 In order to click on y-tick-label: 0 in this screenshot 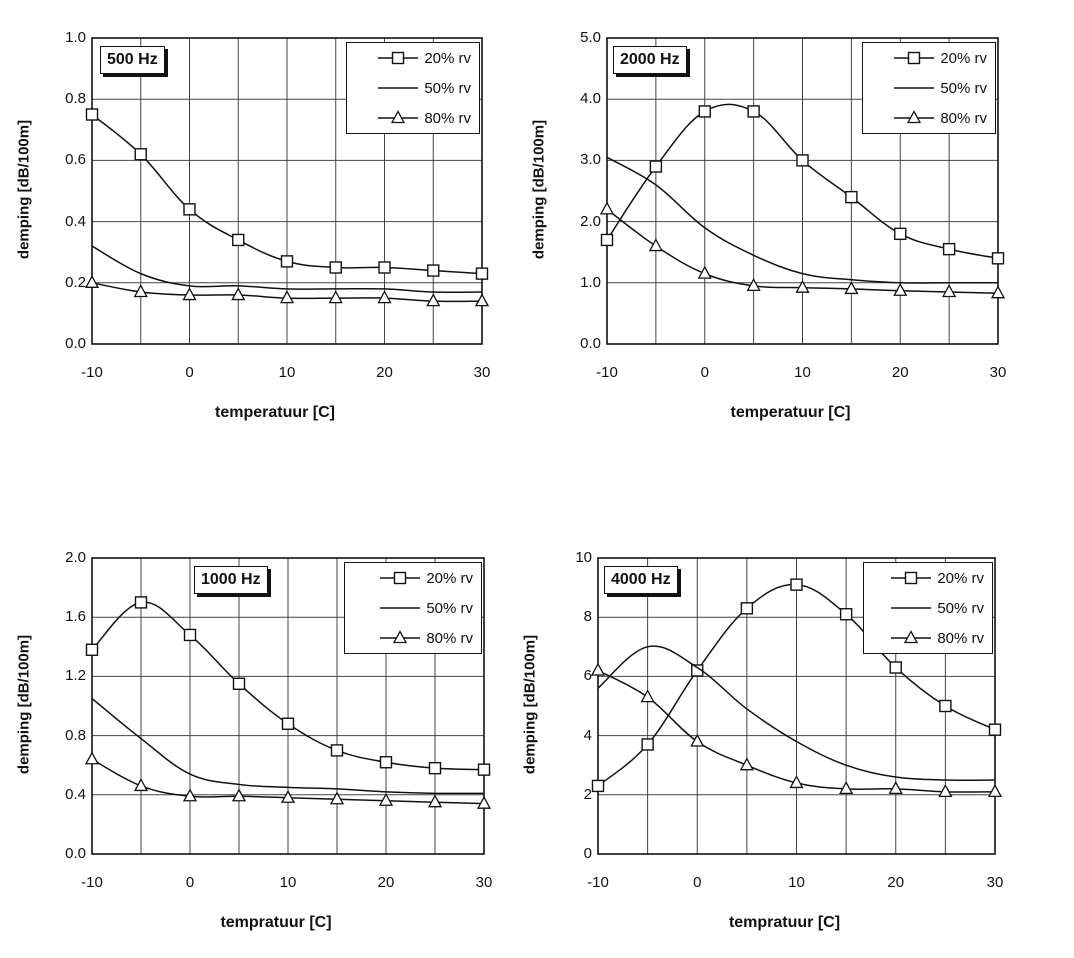, I will do `click(587, 853)`.